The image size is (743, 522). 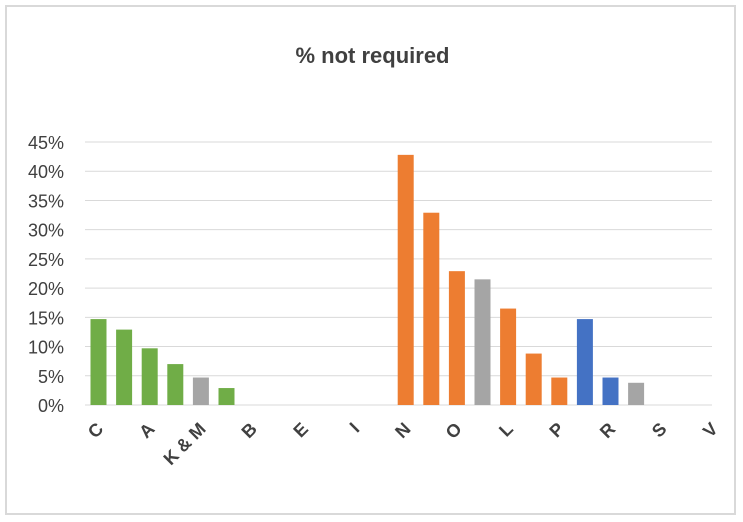 I want to click on y-tick-label: 20%, so click(x=46, y=289).